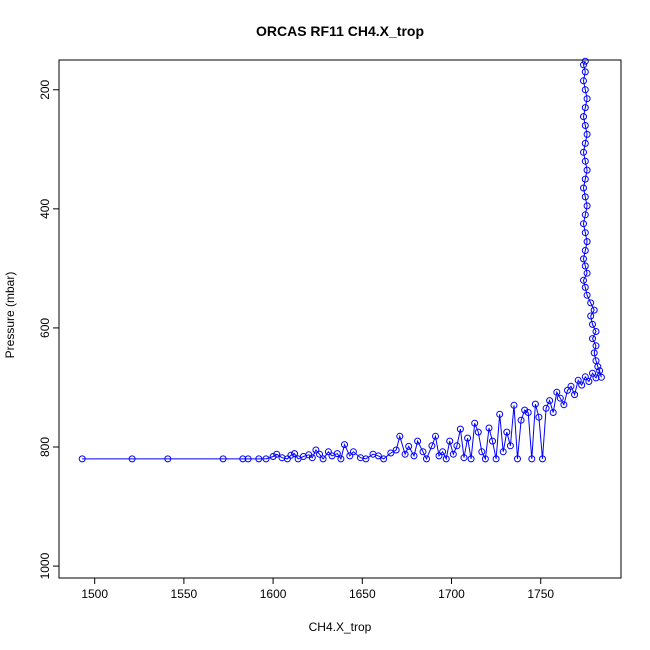 The image size is (650, 650). Describe the element at coordinates (184, 594) in the screenshot. I see `x-tick-label: 1550` at that location.